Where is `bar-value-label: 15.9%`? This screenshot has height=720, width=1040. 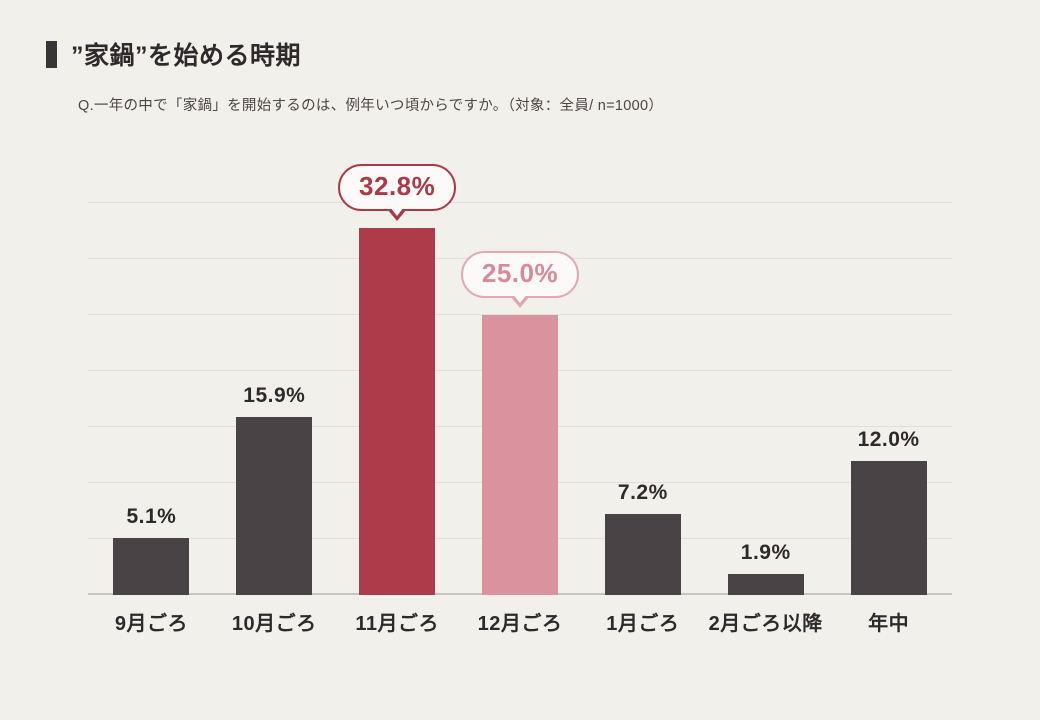 bar-value-label: 15.9% is located at coordinates (274, 395).